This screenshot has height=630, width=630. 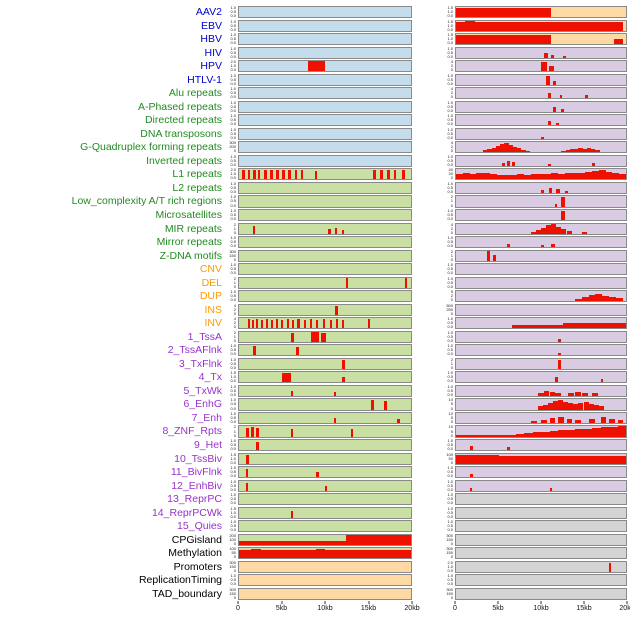 I want to click on track-row: Directed repeats 1.0 0.5 0.0 1.0 0.5 0.0, so click(x=315, y=120).